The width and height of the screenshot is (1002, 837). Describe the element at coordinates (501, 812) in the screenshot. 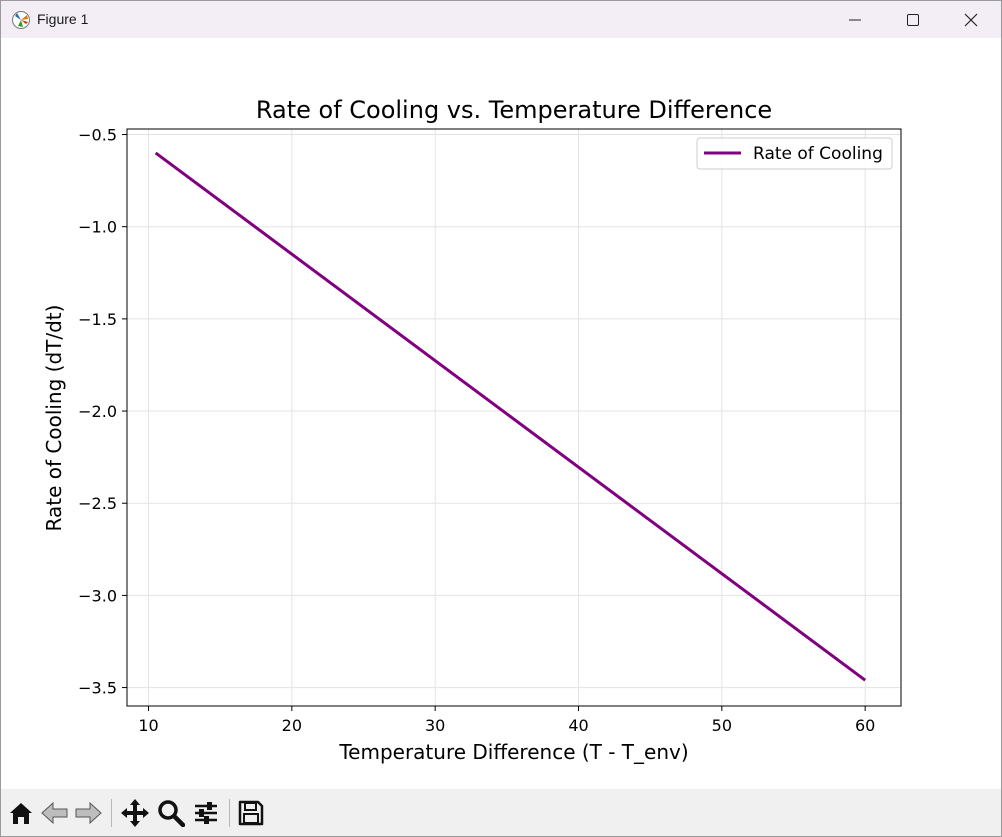

I see `navigation-toolbar` at that location.